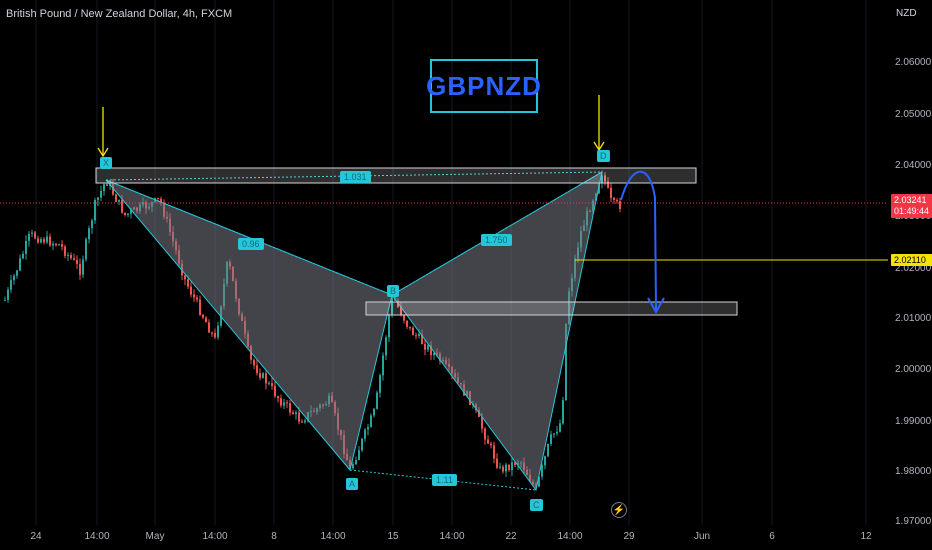 This screenshot has height=550, width=932. I want to click on bar-countdown: 01:49:44, so click(912, 211).